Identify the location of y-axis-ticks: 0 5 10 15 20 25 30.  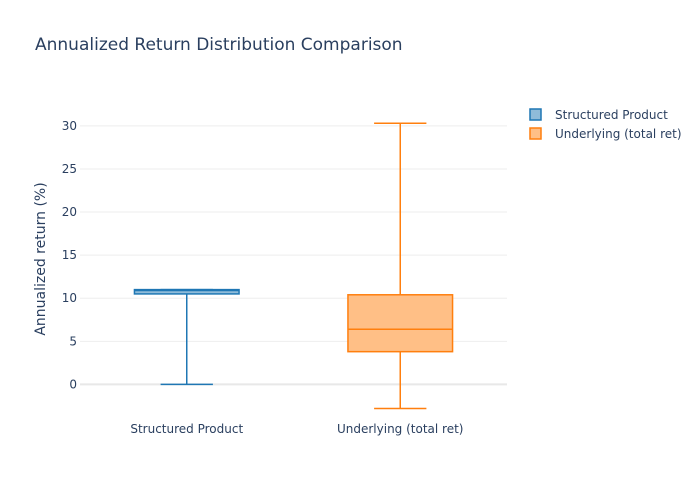
(69, 255).